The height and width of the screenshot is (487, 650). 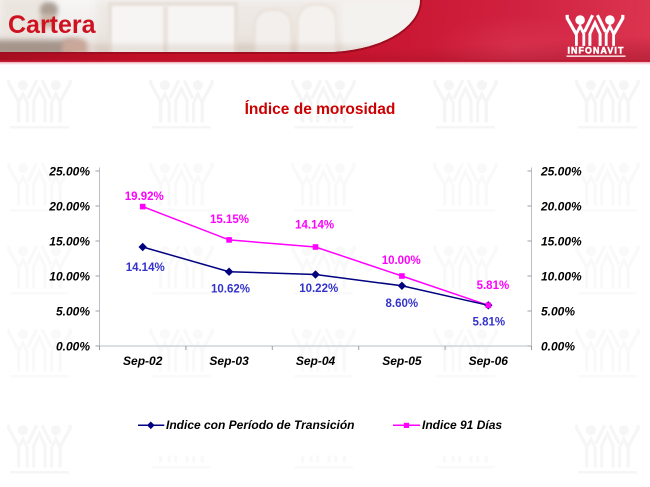 I want to click on svg-text: 19.92%, so click(x=144, y=197).